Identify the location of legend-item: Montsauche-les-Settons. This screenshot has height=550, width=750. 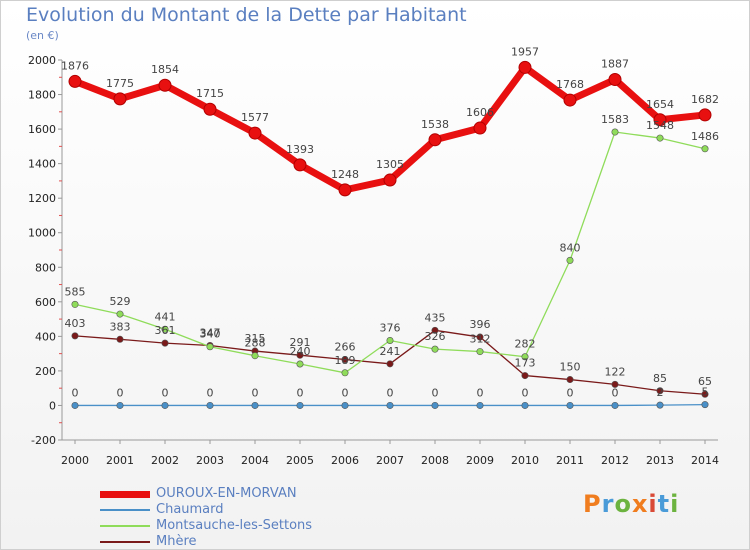
(206, 526).